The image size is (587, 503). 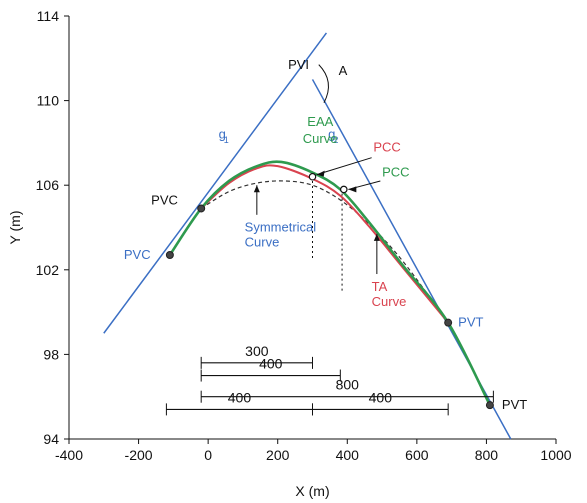 I want to click on pvi-label: PVI, so click(x=298, y=64).